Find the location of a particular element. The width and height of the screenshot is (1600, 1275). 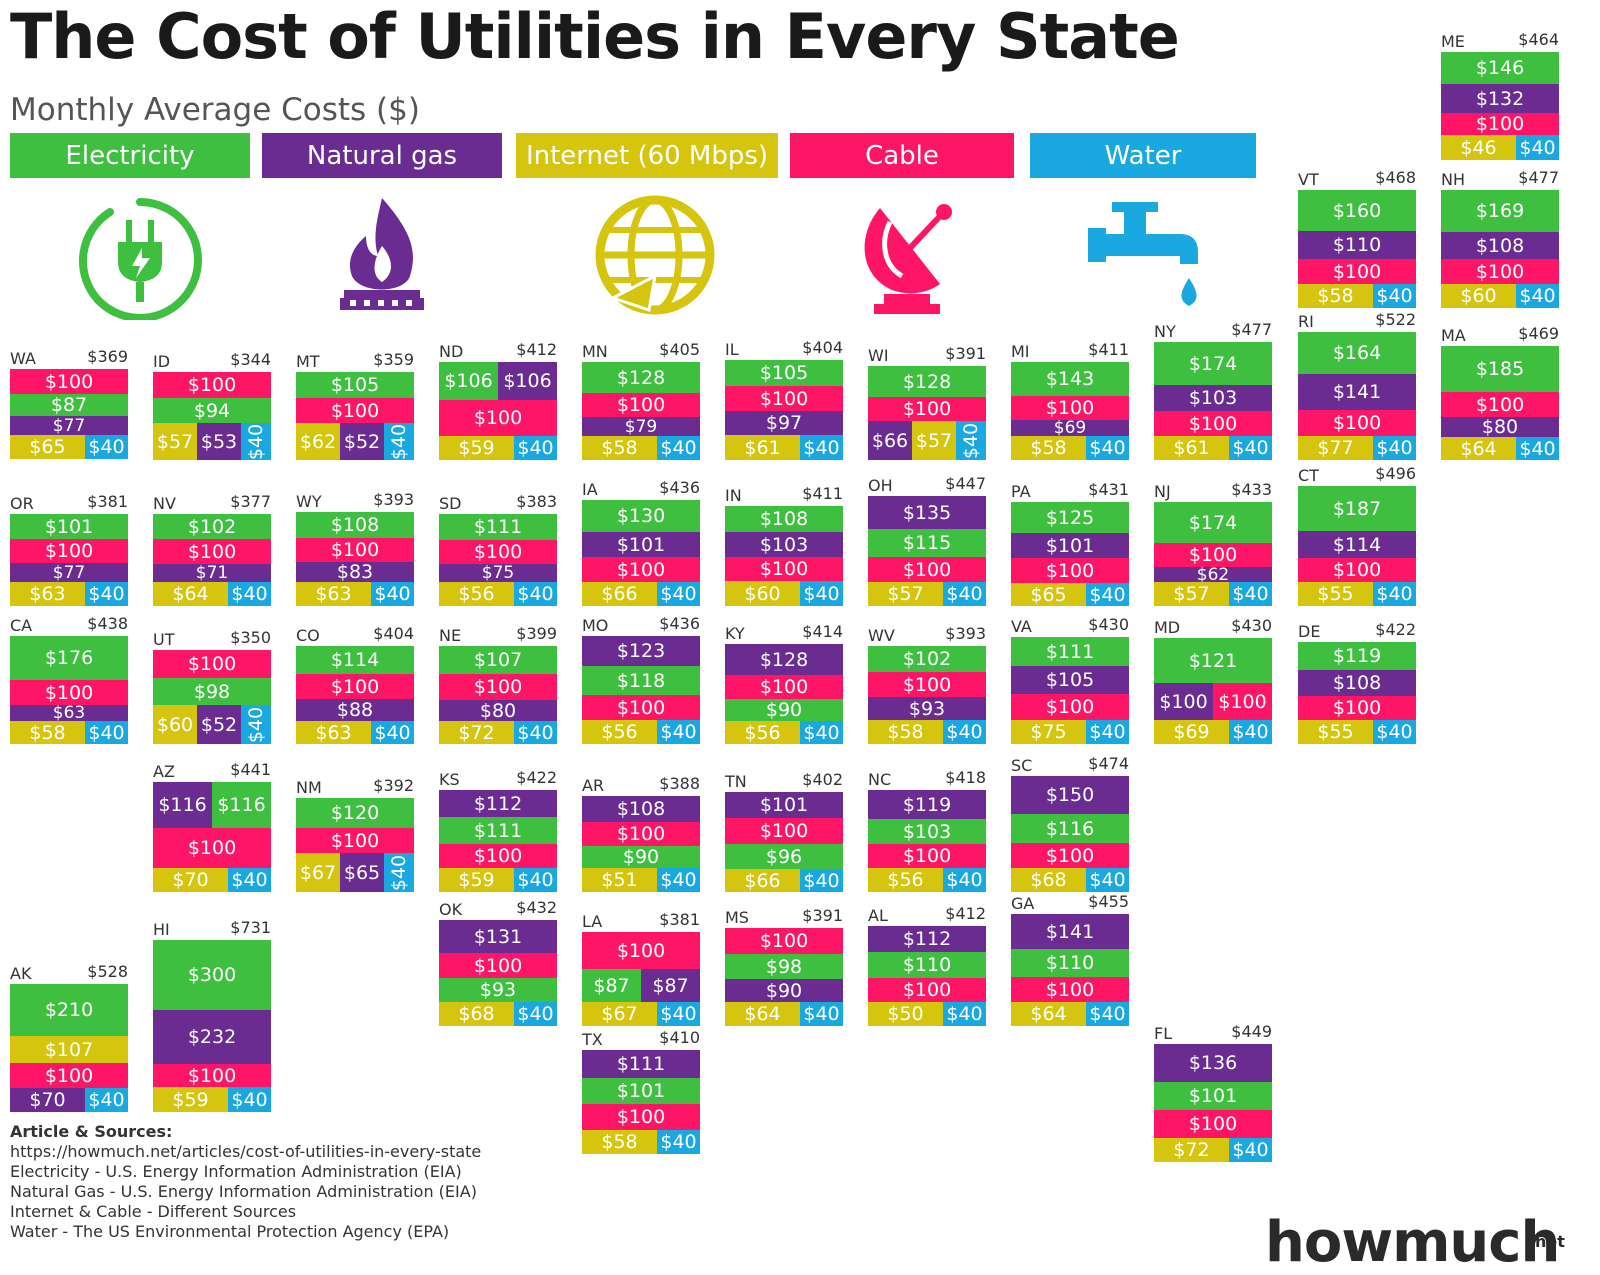

state-mt: MT $359 $105 $100 $62 $52 $40 is located at coordinates (355, 406).